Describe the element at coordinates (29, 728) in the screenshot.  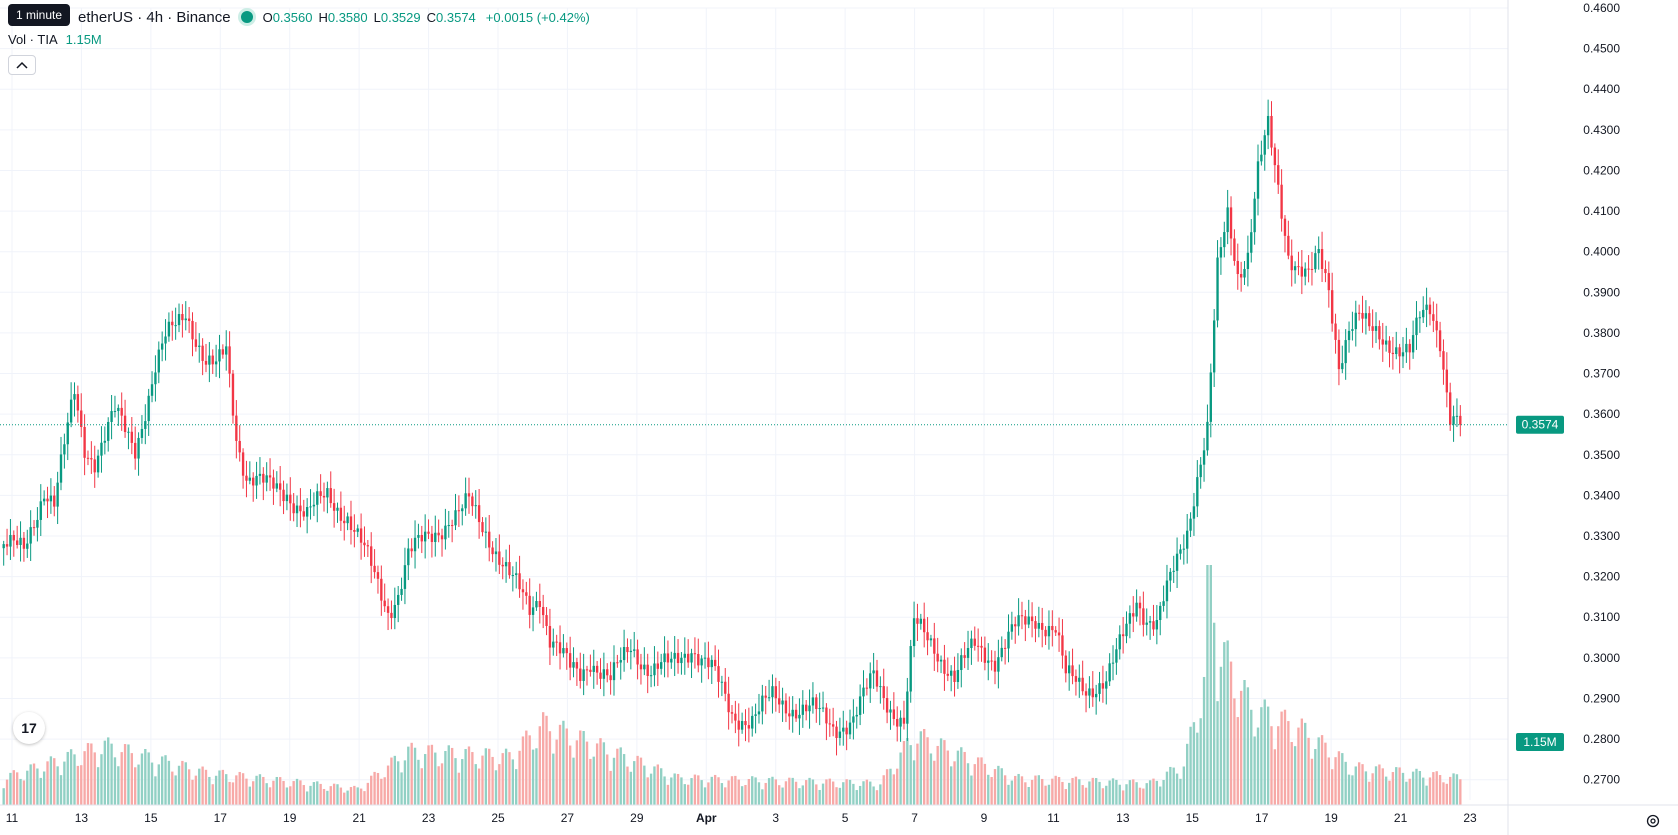
I see `tradingview-logo: 17` at that location.